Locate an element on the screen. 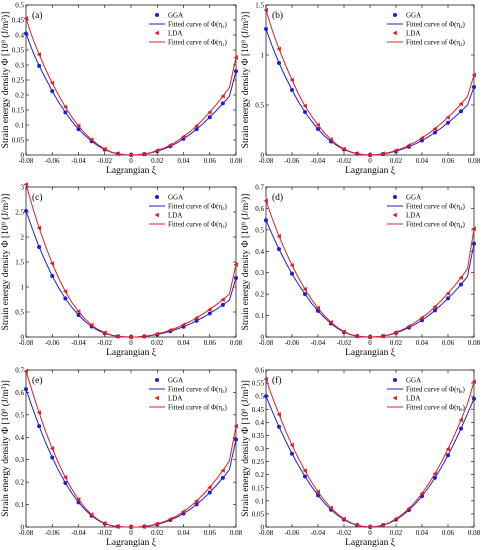 The width and height of the screenshot is (483, 550). y-tick-label: 0 is located at coordinates (23, 338).